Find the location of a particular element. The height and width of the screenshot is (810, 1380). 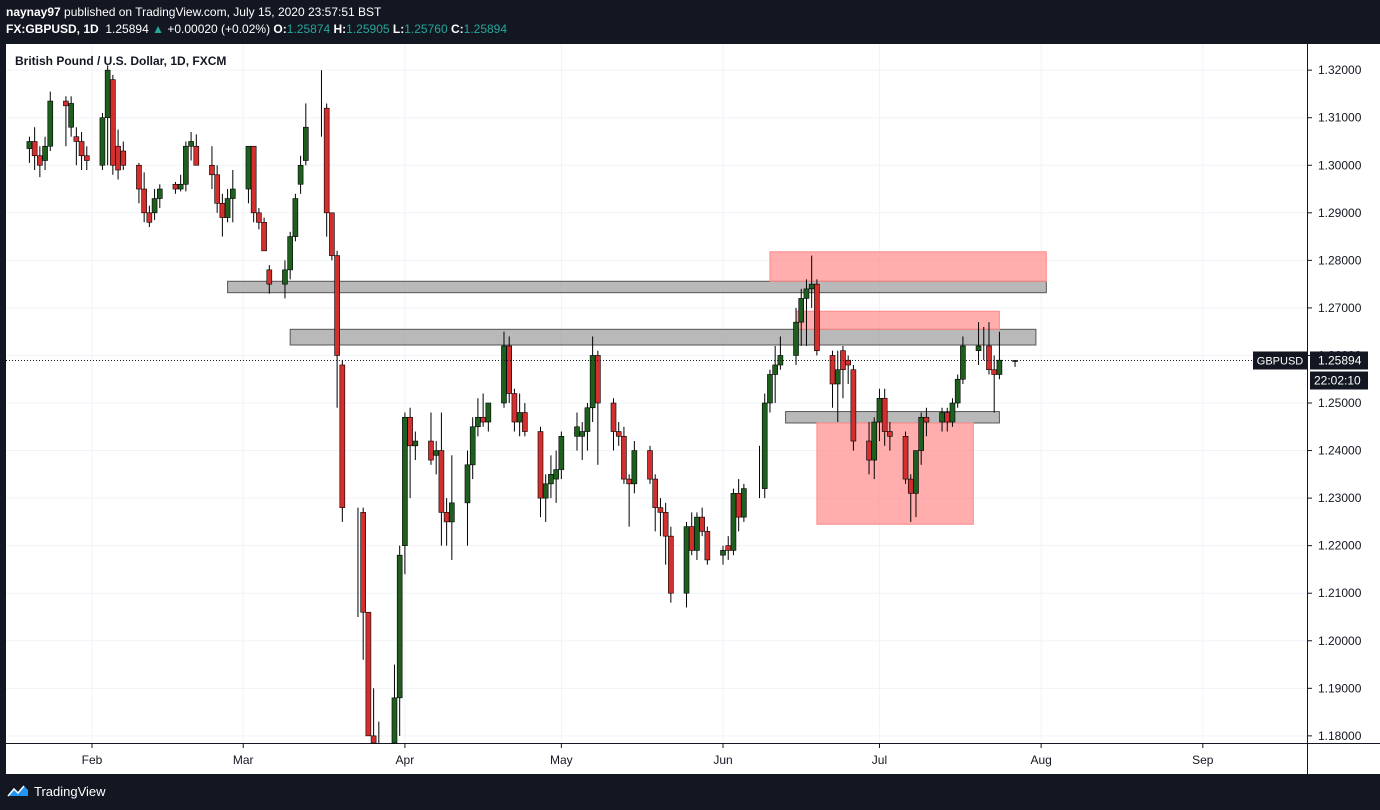

tradingview-logo-icon is located at coordinates (18, 792).